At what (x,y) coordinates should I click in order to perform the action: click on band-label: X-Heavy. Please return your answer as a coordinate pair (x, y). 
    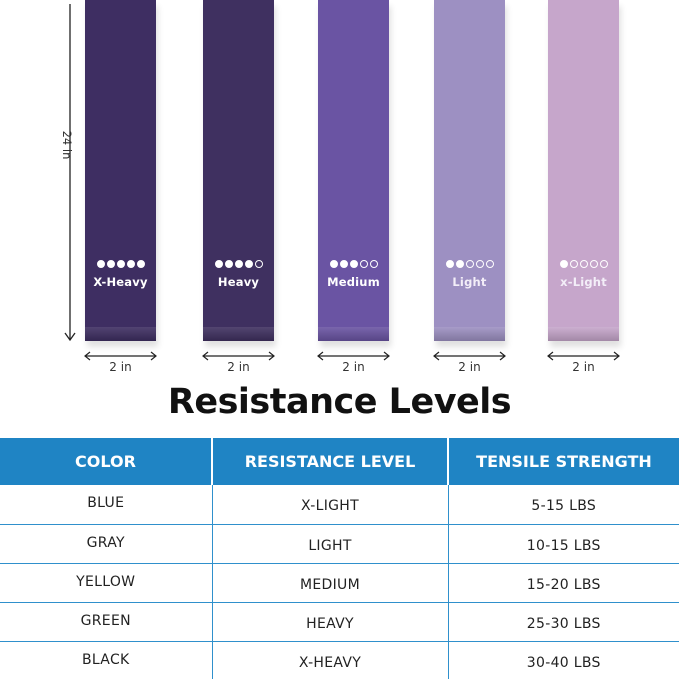
    Looking at the image, I should click on (120, 282).